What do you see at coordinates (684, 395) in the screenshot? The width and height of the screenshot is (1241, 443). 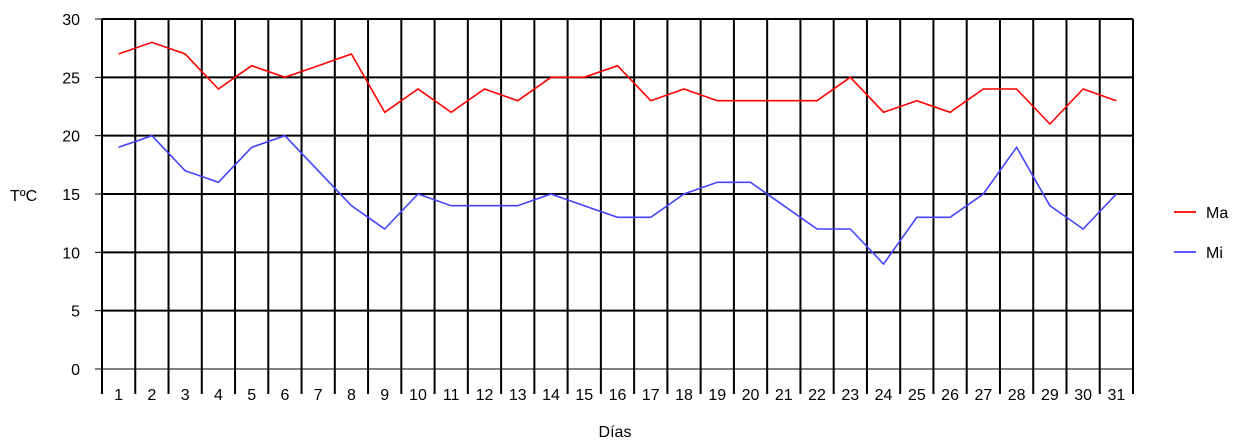 I see `x-tick-label: 18` at bounding box center [684, 395].